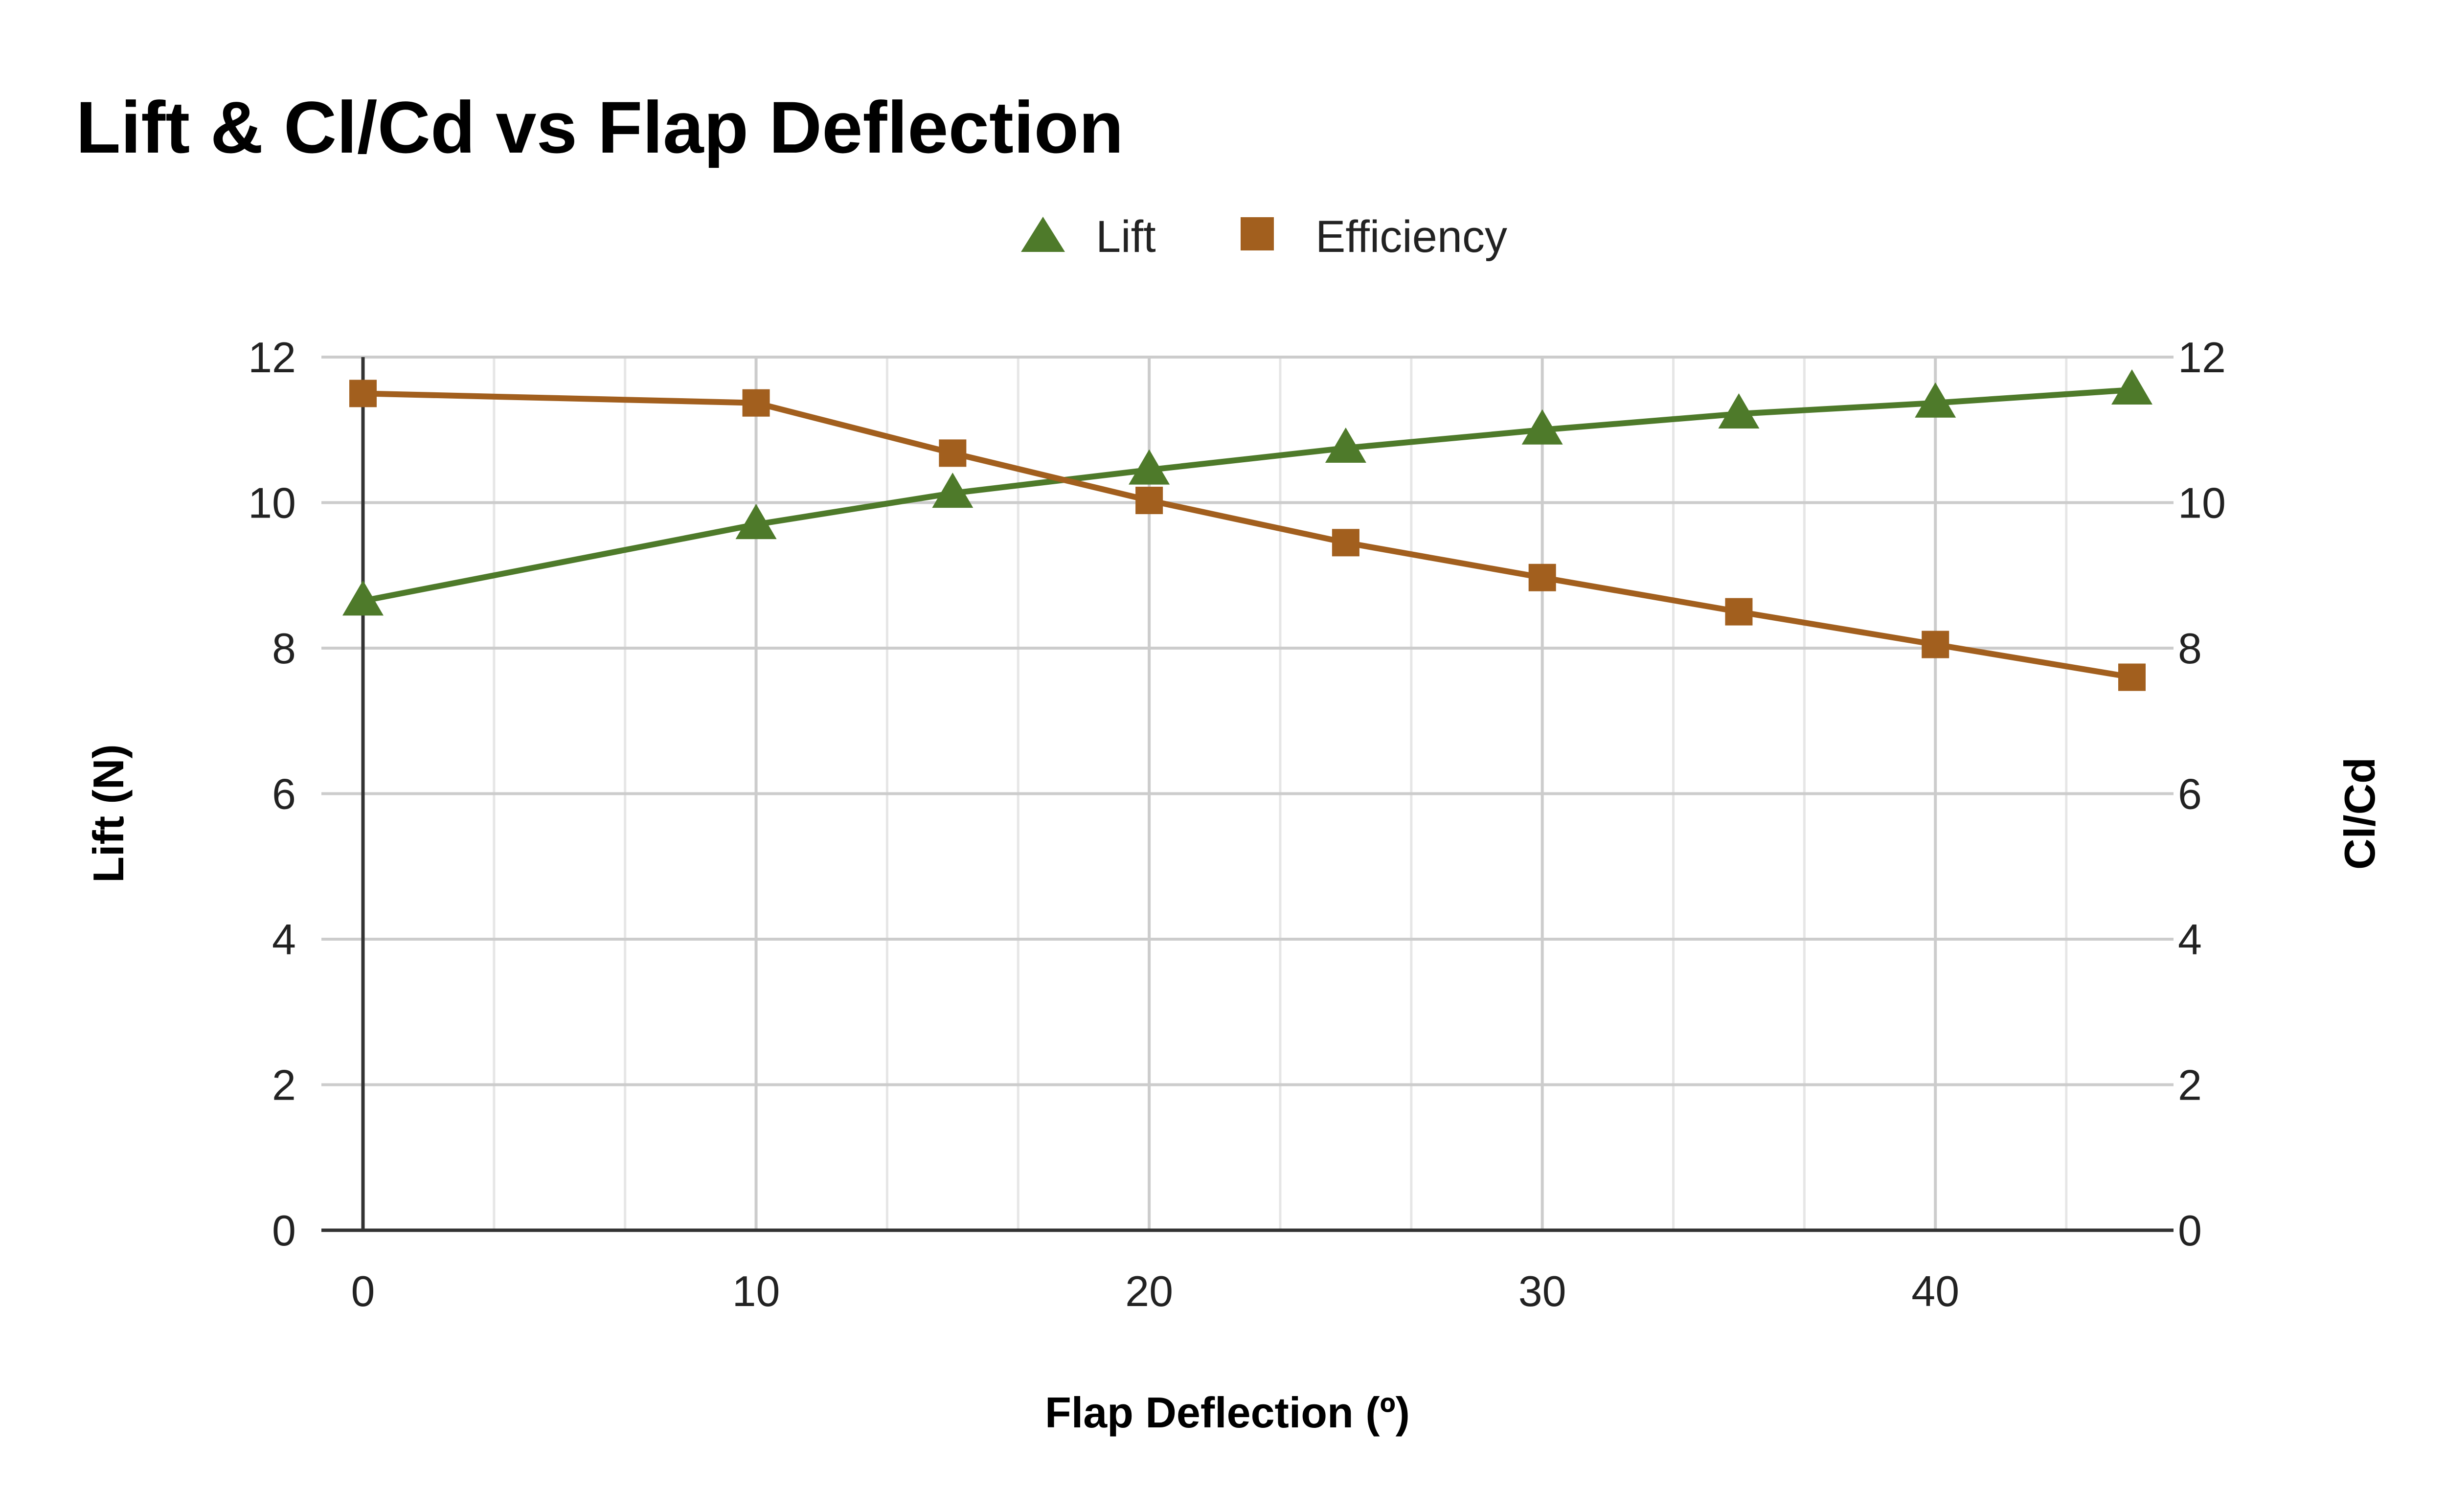 The height and width of the screenshot is (1512, 2446). I want to click on y-tick-label-left: 12, so click(272, 357).